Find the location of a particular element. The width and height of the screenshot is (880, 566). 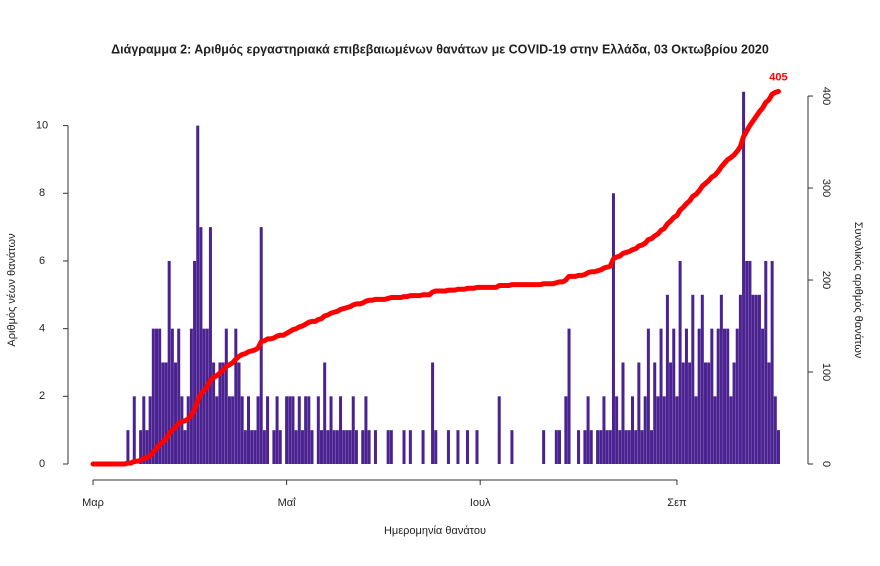

x-tick-label: Μαρ is located at coordinates (93, 503).